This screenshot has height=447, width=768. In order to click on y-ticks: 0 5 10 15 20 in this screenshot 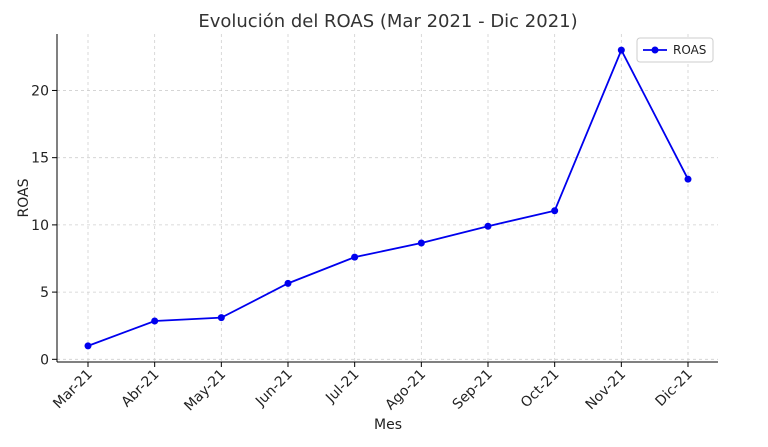, I will do `click(44, 225)`.